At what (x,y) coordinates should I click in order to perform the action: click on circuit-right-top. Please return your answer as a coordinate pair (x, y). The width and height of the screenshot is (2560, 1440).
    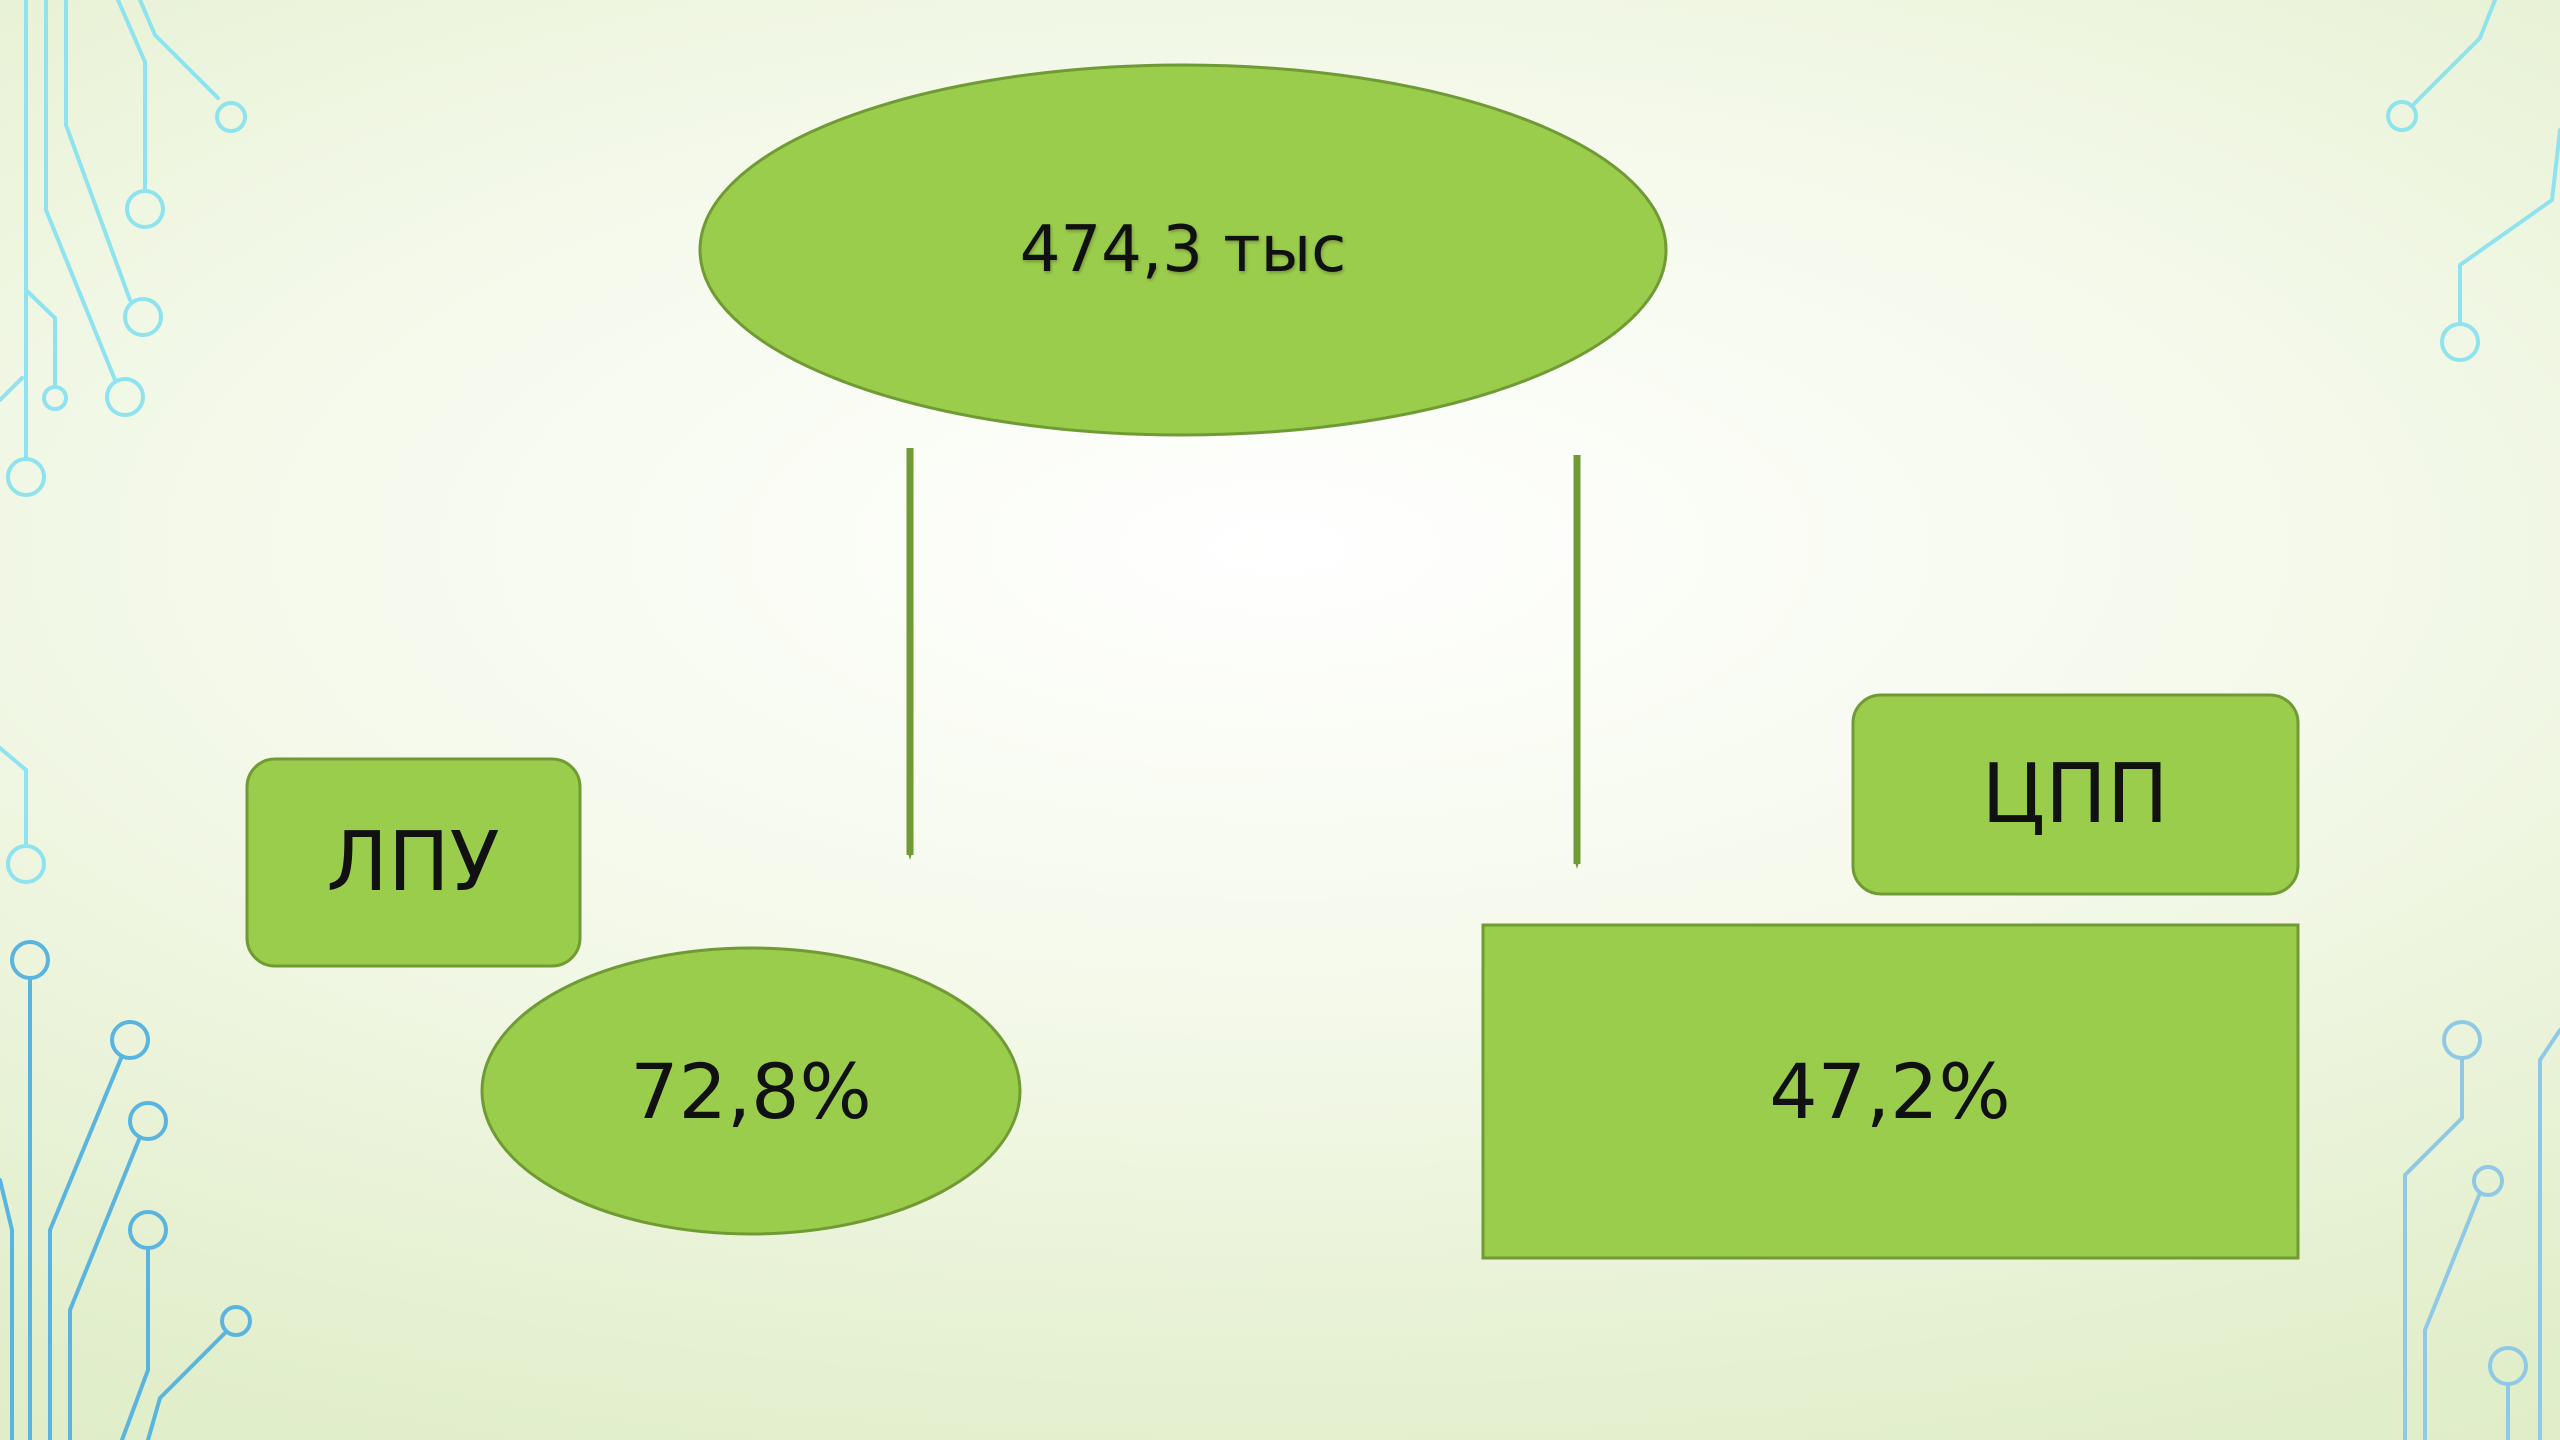
    Looking at the image, I should click on (2473, 181).